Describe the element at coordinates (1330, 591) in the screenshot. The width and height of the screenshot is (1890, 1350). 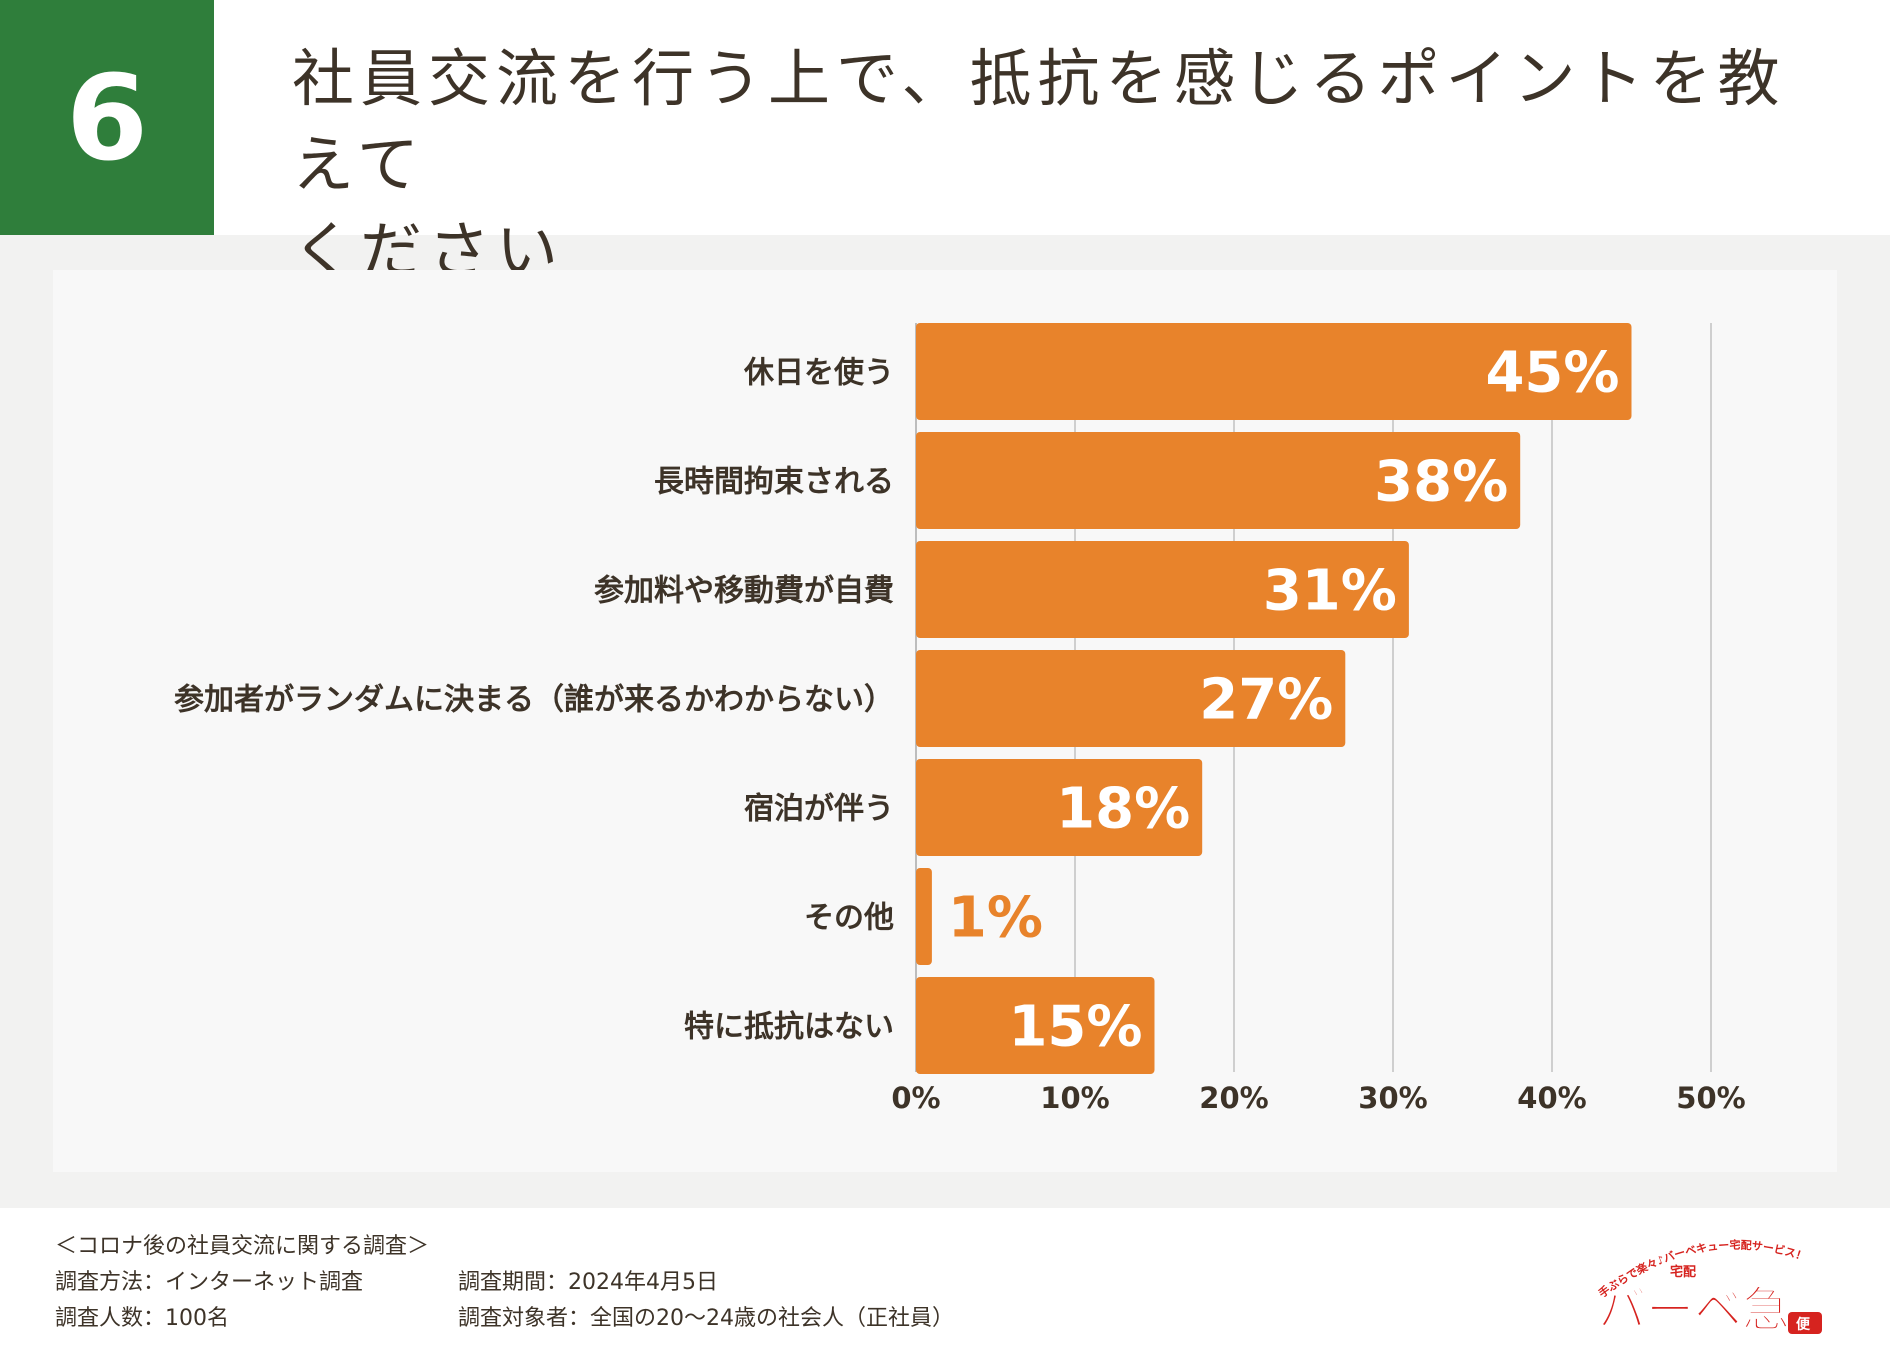
I see `value-label: 31%` at that location.